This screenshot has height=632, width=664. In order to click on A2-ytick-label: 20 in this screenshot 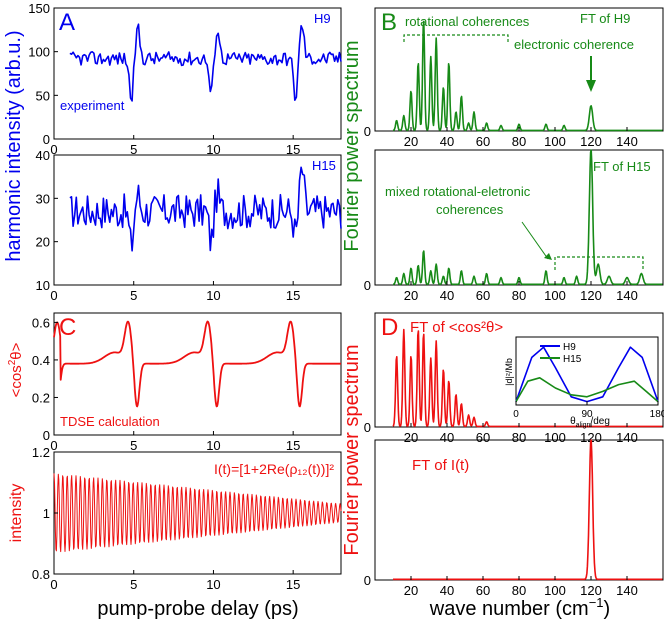, I will do `click(43, 242)`.